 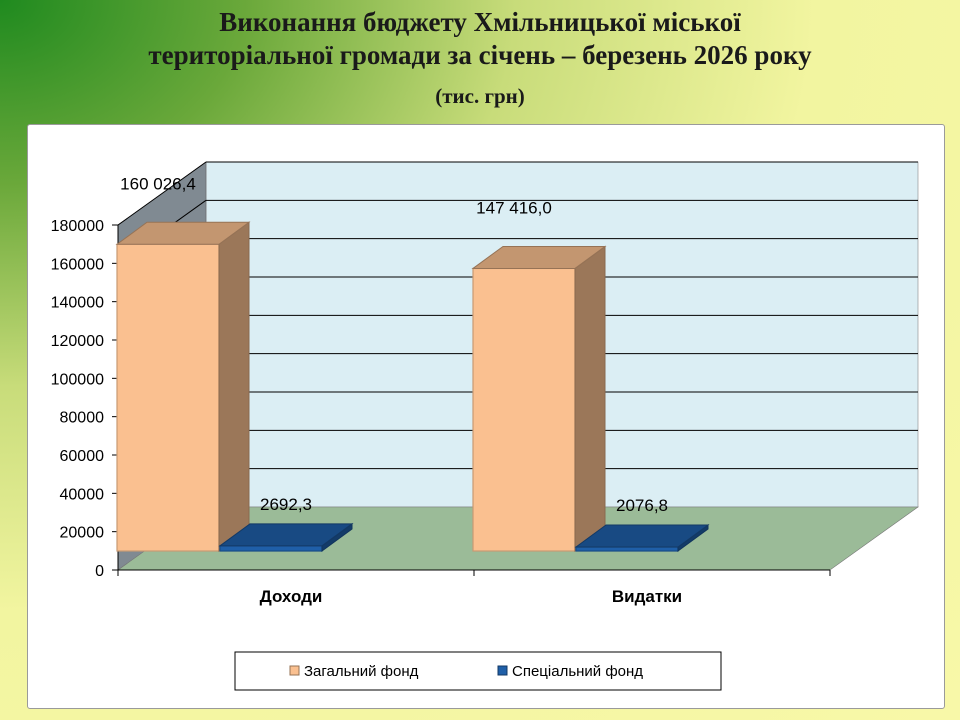 I want to click on y-tick-label: 20000, so click(x=82, y=533).